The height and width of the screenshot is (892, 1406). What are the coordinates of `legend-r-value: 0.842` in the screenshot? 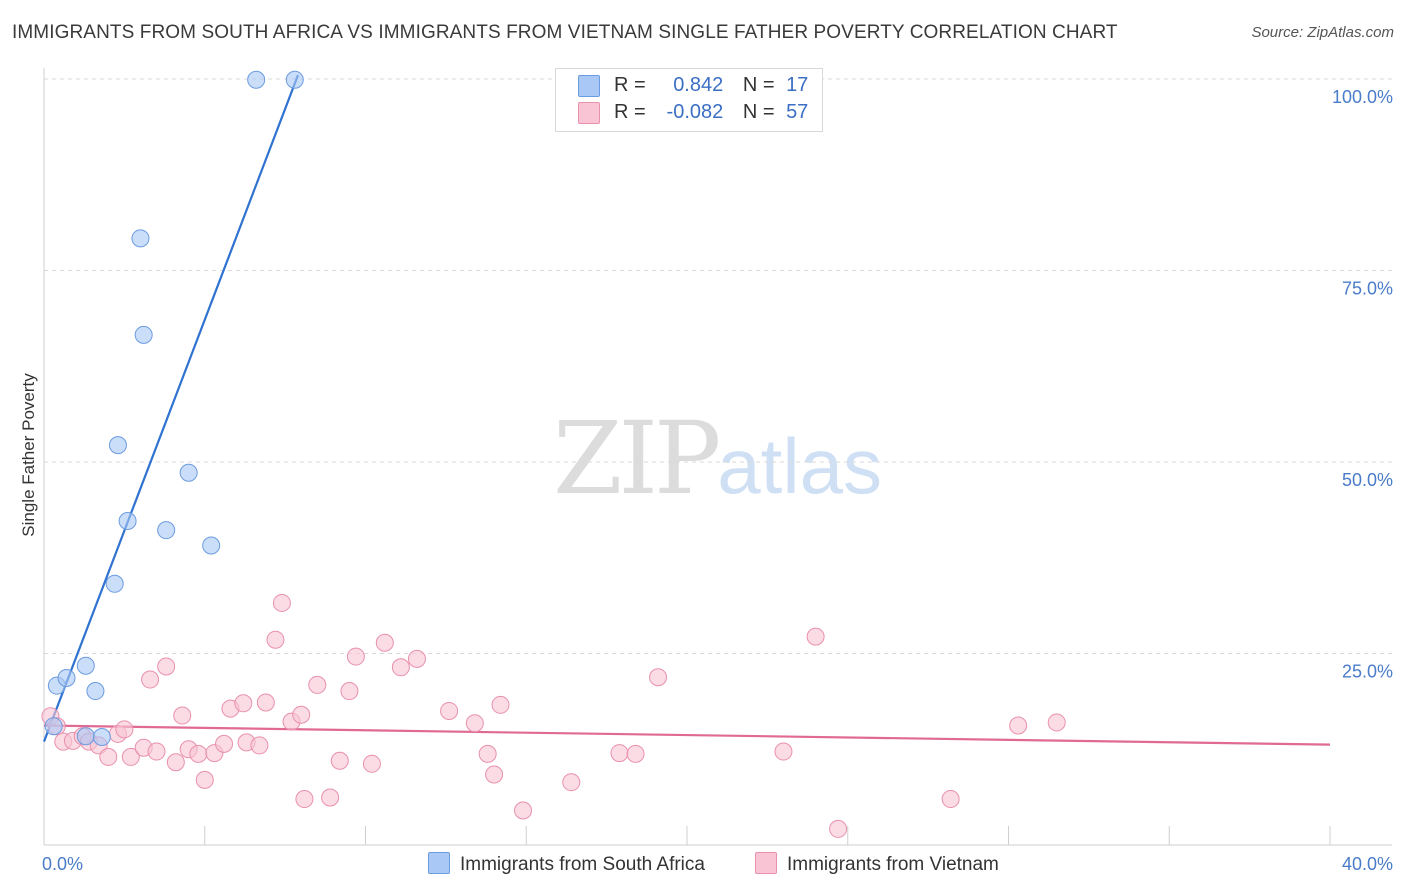 It's located at (698, 85).